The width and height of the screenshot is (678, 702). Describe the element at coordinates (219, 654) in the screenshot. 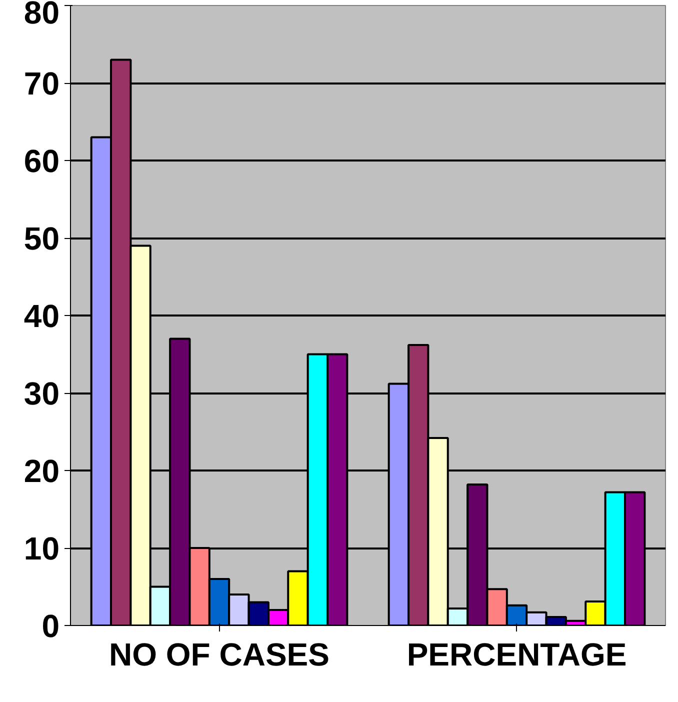

I see `x-tick-label: NO OF CASES` at that location.